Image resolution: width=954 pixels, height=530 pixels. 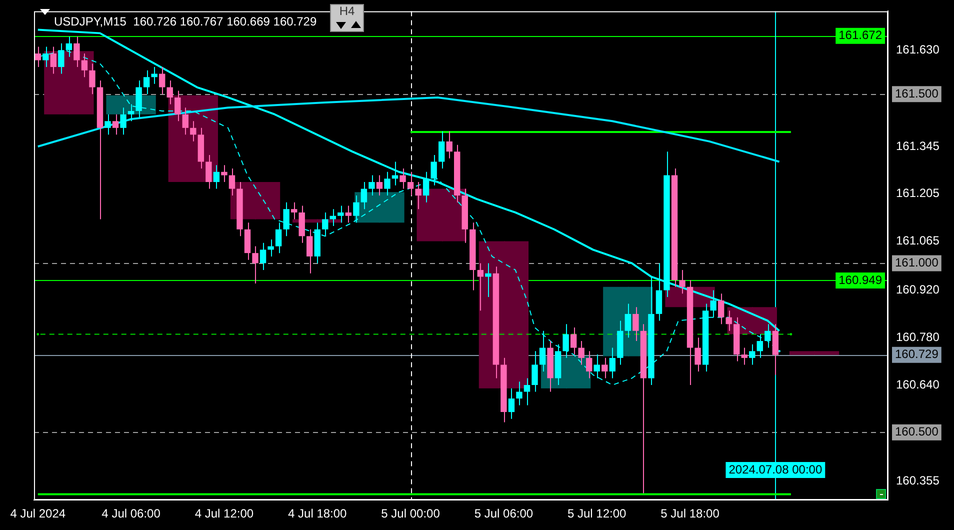 I want to click on timeframe-button: H4, so click(x=347, y=18).